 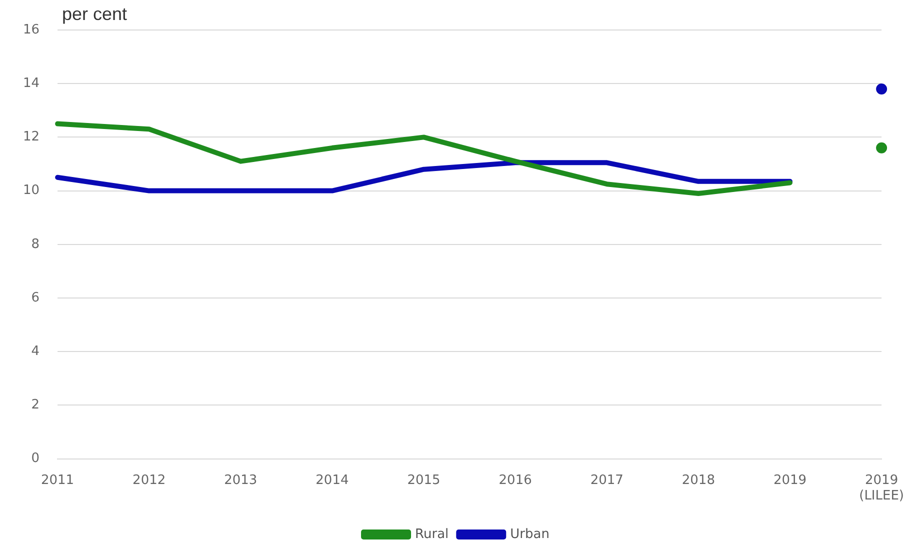 I want to click on legend-label: Rural, so click(x=432, y=534).